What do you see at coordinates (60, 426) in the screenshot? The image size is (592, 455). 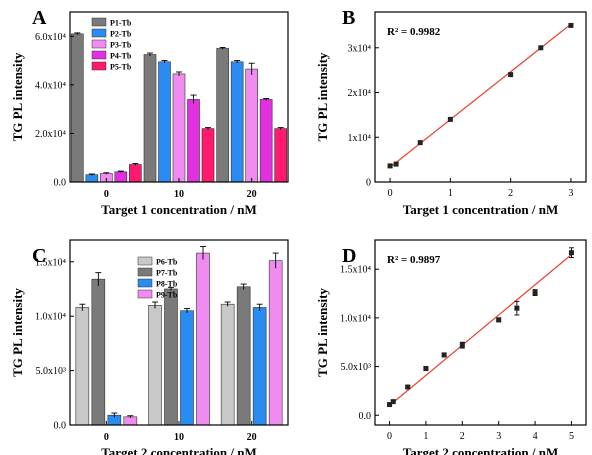 I see `panel-c-ytick-label-0: 0.0` at bounding box center [60, 426].